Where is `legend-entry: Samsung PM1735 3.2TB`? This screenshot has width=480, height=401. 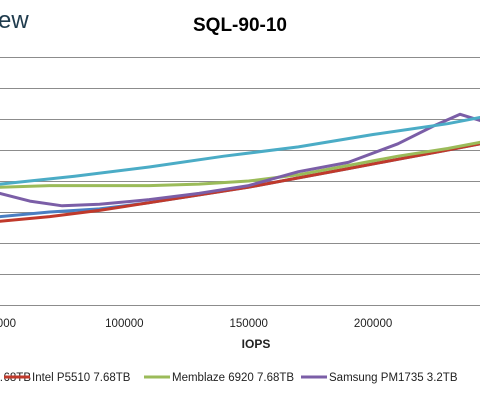
legend-entry: Samsung PM1735 3.2TB is located at coordinates (393, 378).